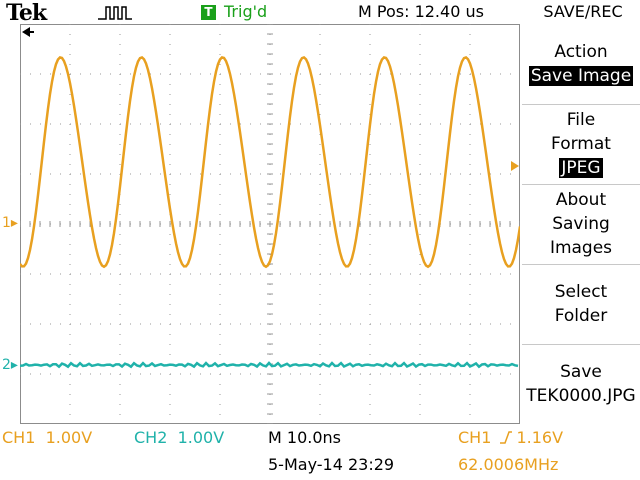 Image resolution: width=640 pixels, height=480 pixels. Describe the element at coordinates (269, 365) in the screenshot. I see `ch2-waveform` at that location.